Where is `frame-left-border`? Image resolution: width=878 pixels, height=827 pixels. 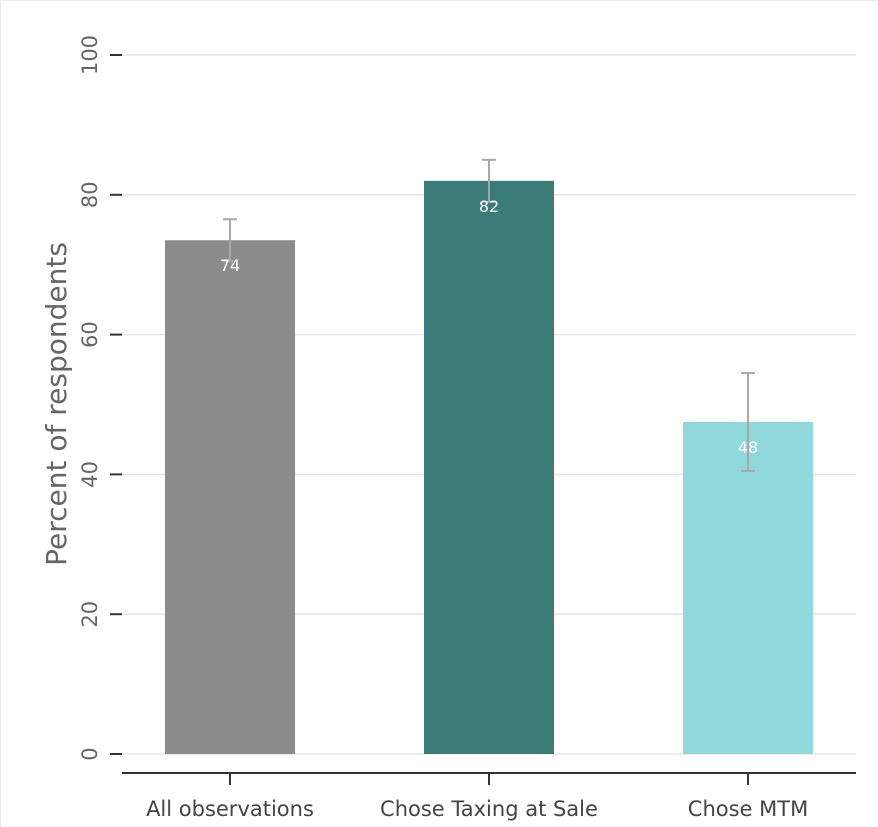
frame-left-border is located at coordinates (0, 413).